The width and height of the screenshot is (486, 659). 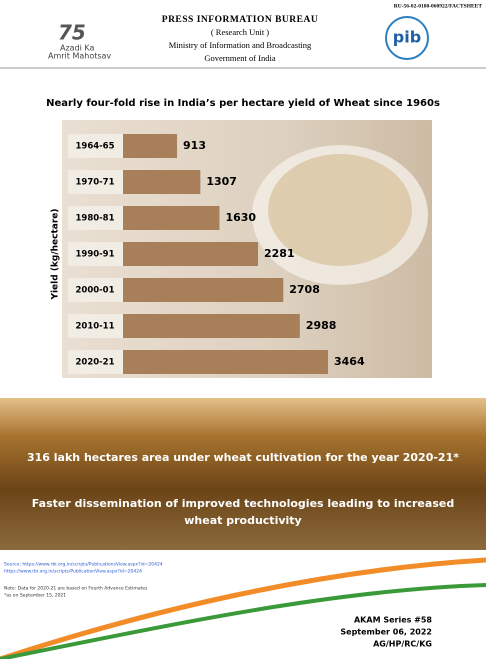 What do you see at coordinates (72, 33) in the screenshot?
I see `logo-number: 75` at bounding box center [72, 33].